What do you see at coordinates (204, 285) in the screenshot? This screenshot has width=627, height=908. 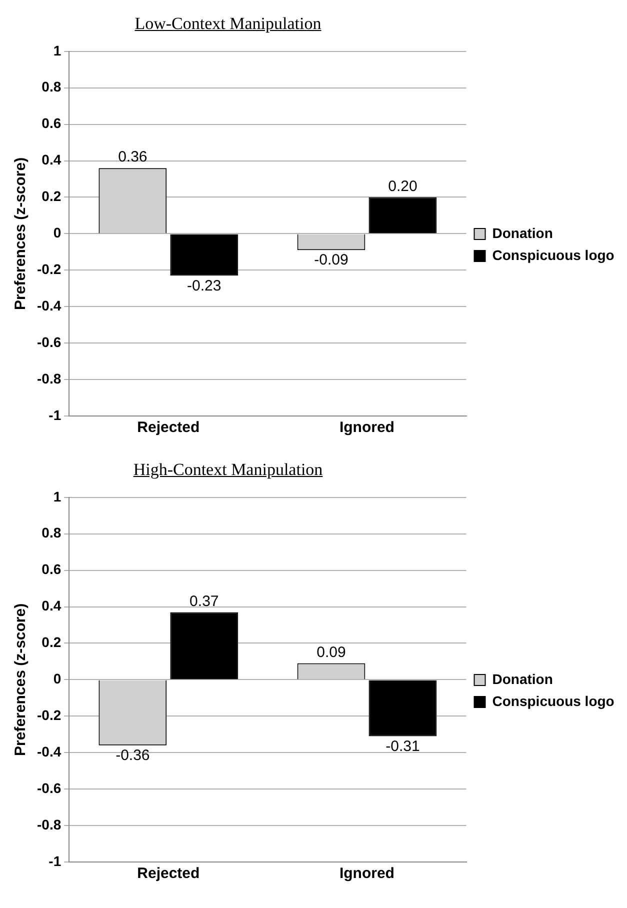 I see `data-label: -0.23` at bounding box center [204, 285].